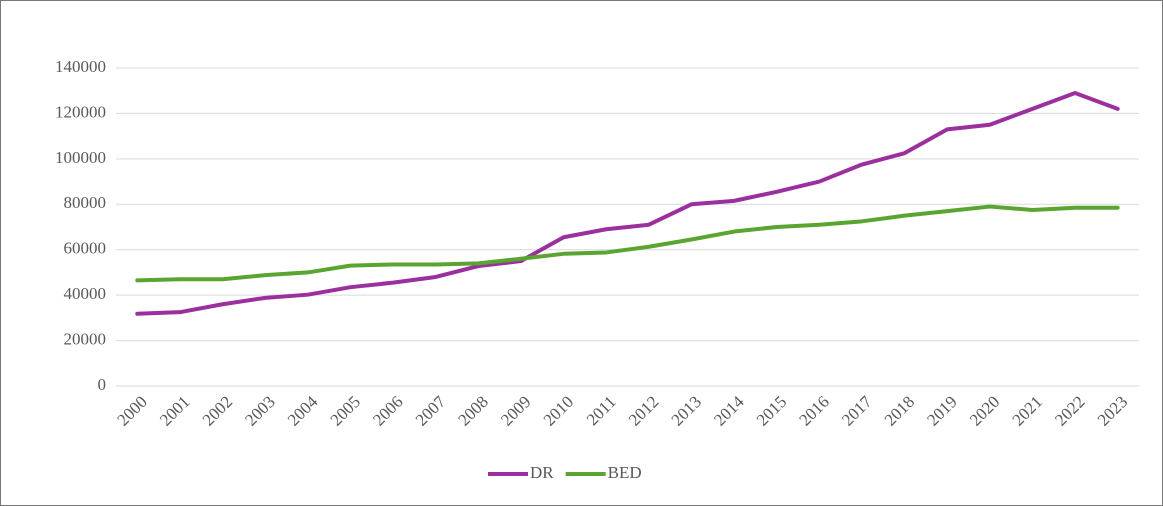 The image size is (1163, 506). What do you see at coordinates (85, 338) in the screenshot?
I see `y-tick-label: 20000` at bounding box center [85, 338].